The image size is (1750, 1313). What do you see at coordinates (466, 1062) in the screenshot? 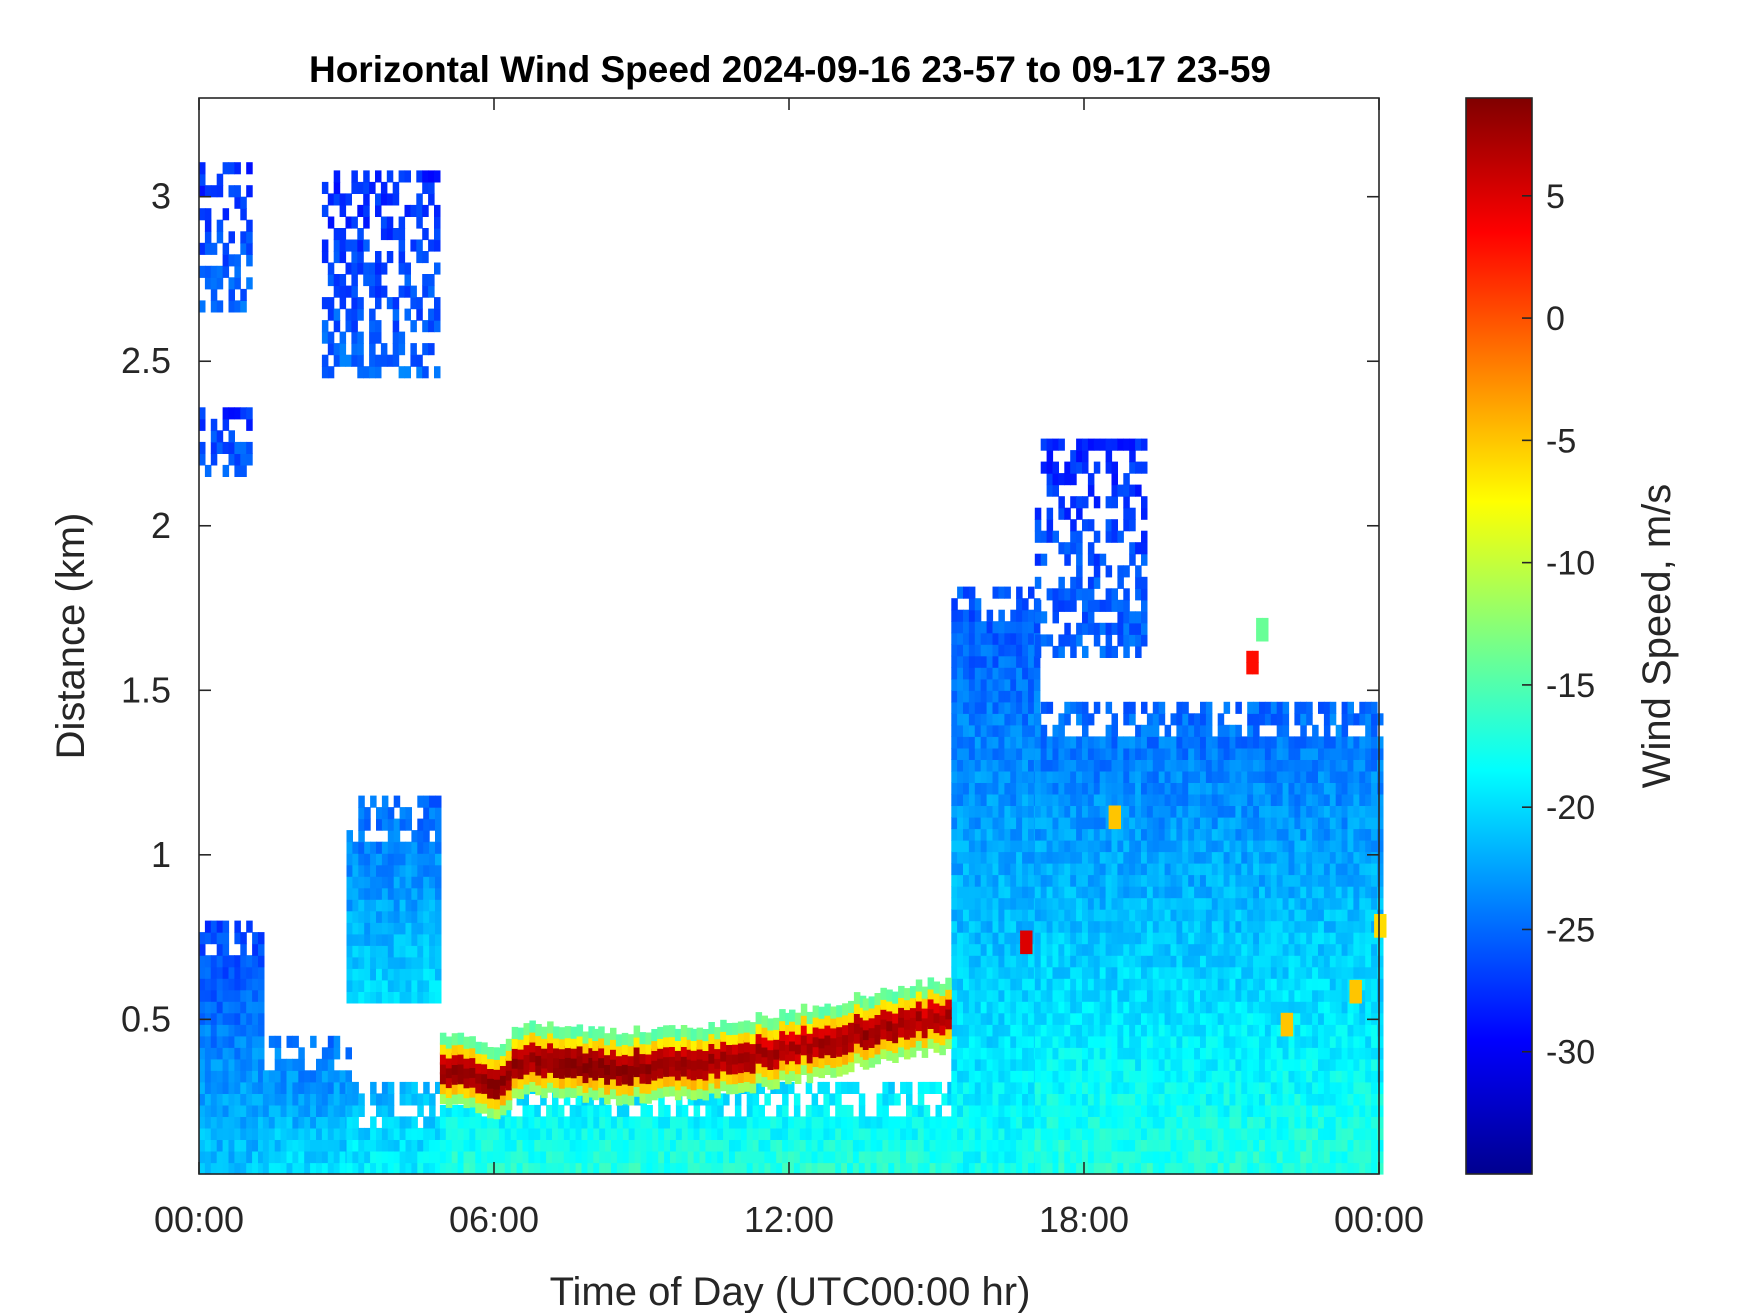
I see `jet-band-cell` at bounding box center [466, 1062].